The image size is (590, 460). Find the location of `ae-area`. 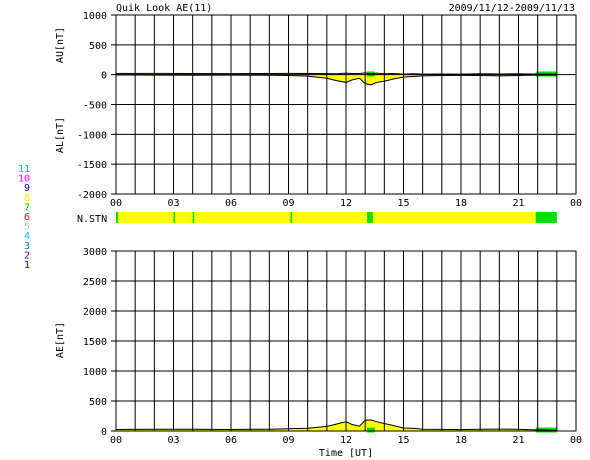

ae-area is located at coordinates (336, 425).